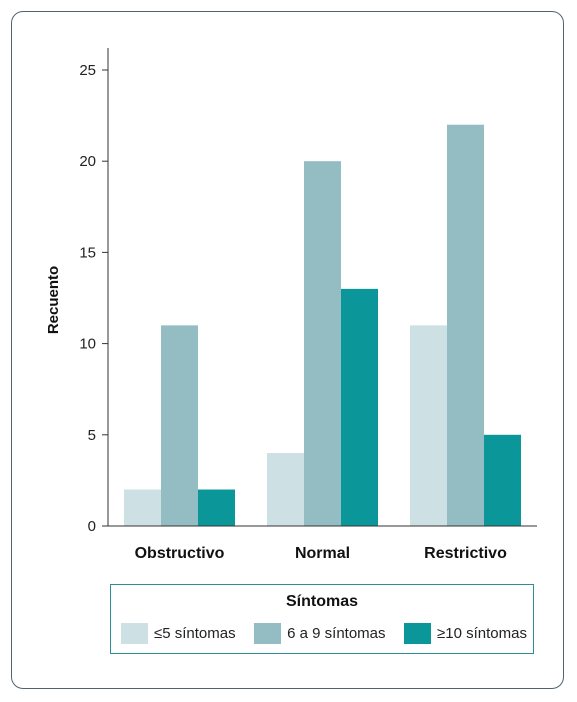 This screenshot has width=577, height=702. I want to click on y-tick-label: 15, so click(87, 252).